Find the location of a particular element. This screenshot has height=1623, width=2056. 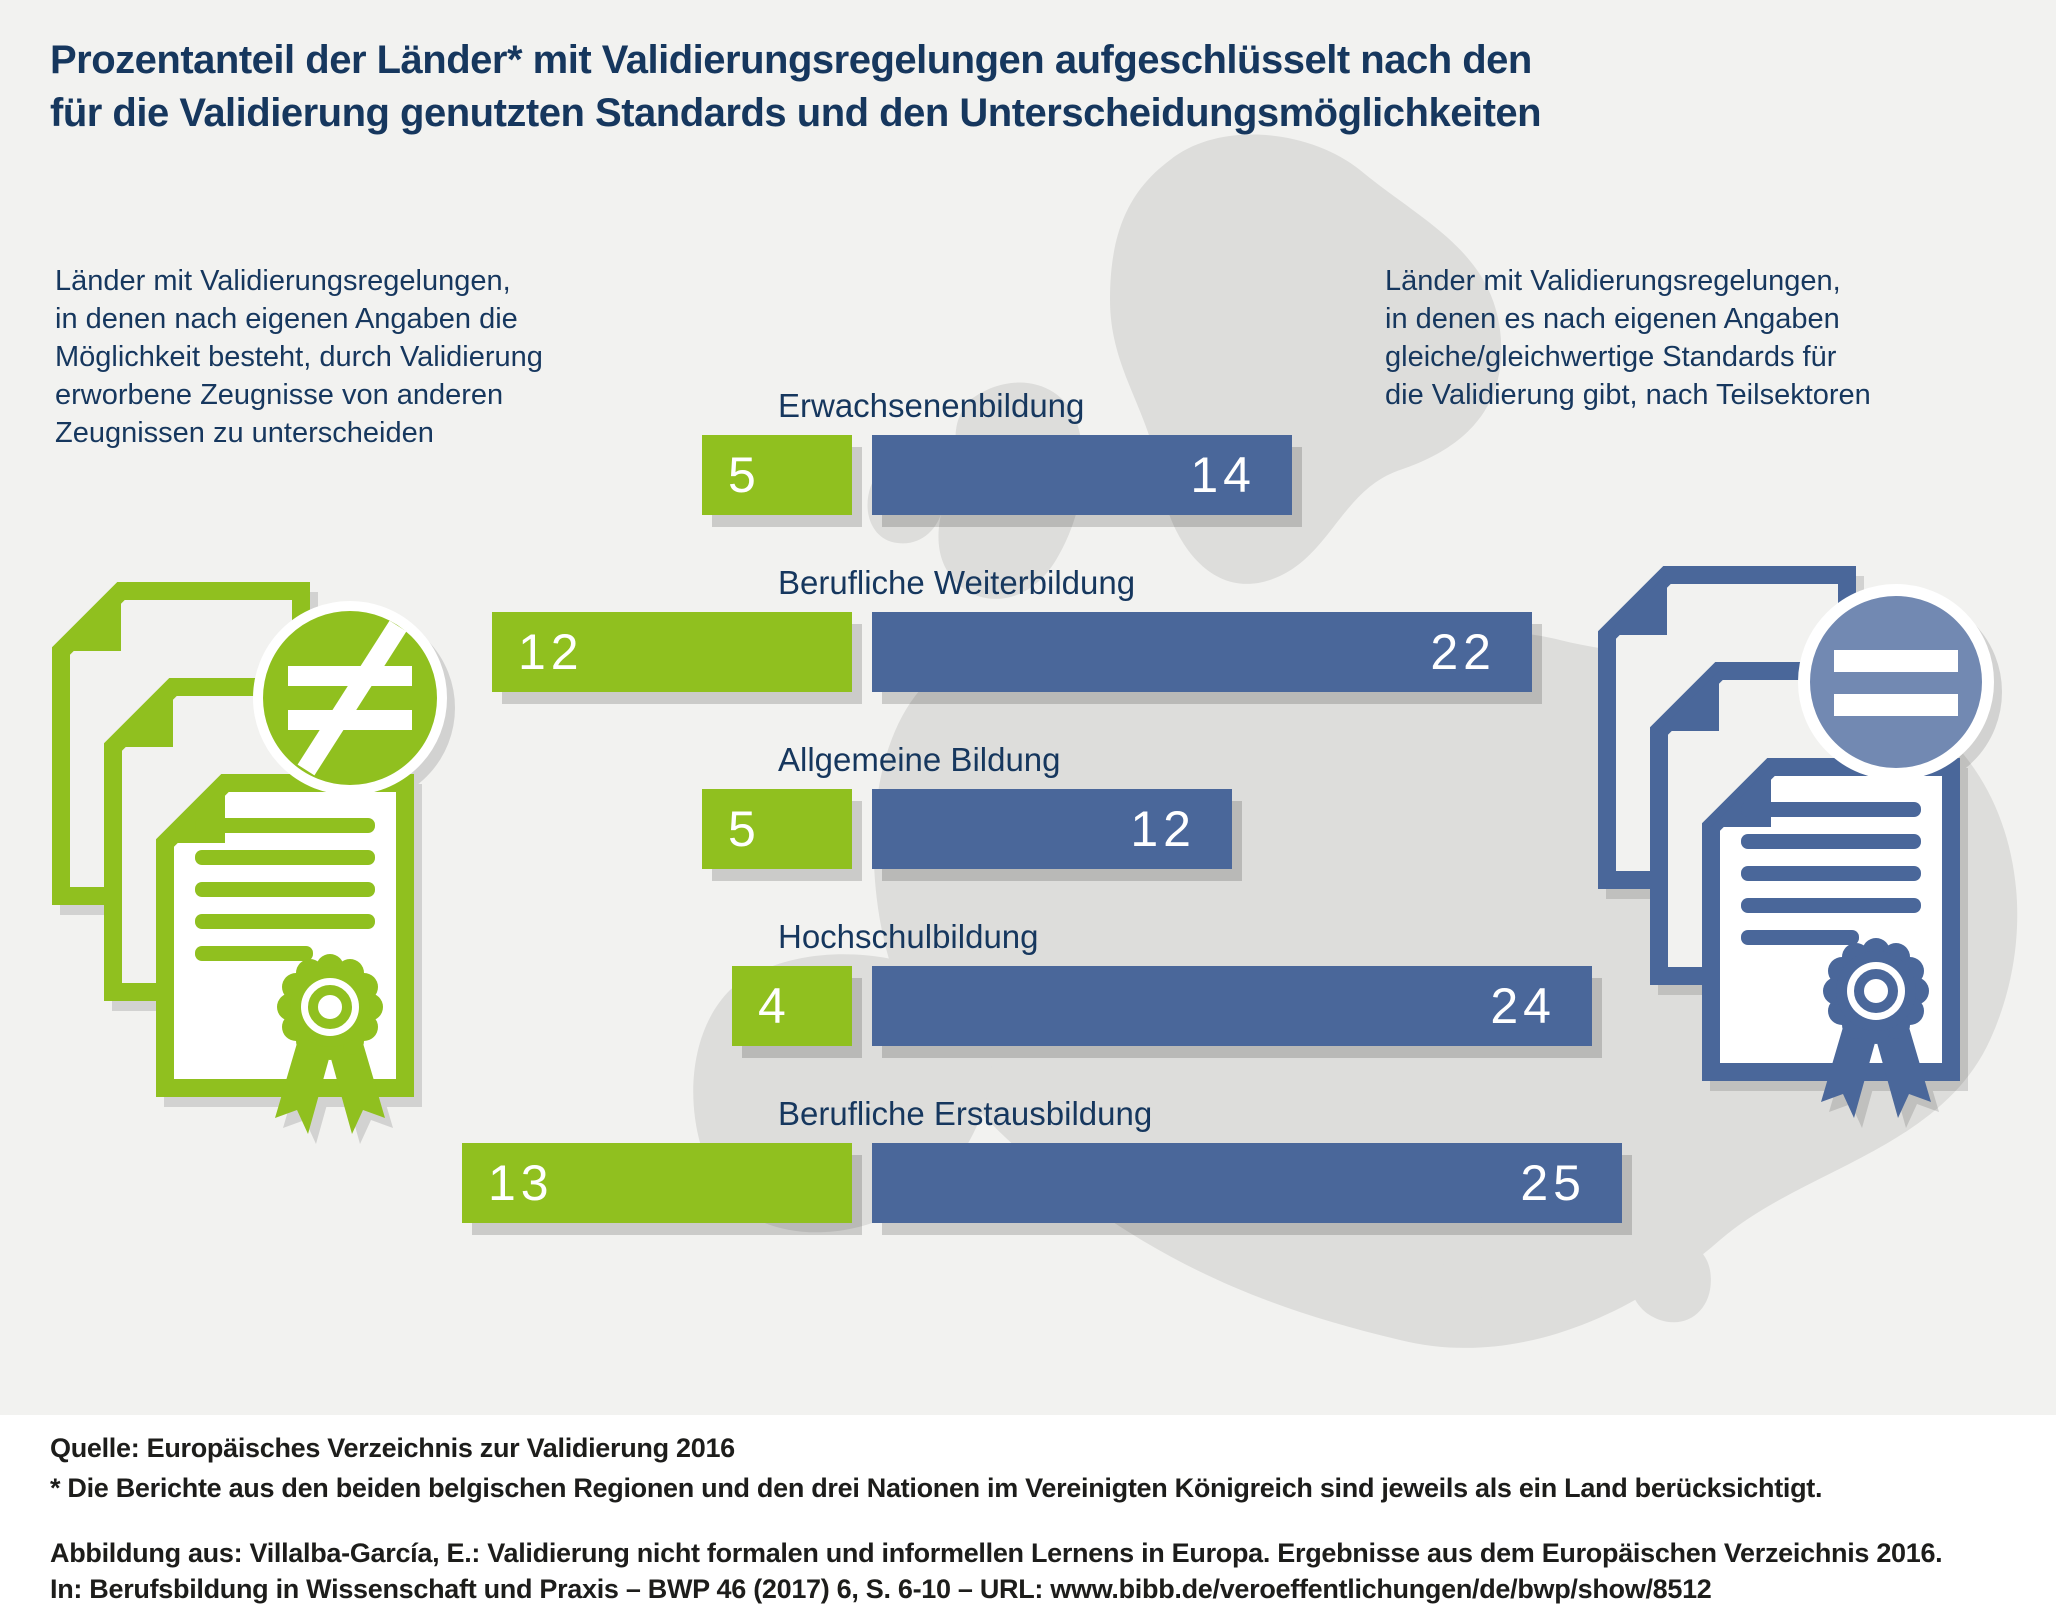

category-label: Allgemeine Bildung is located at coordinates (919, 759).